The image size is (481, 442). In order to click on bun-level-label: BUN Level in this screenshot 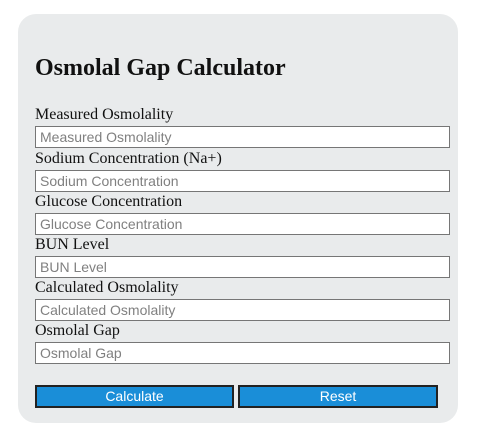, I will do `click(72, 244)`.